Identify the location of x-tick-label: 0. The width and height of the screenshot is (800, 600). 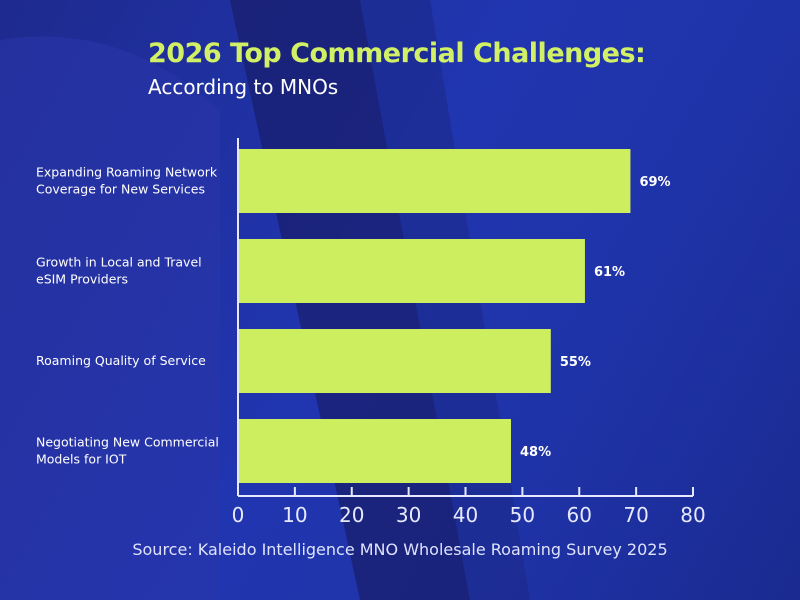
(238, 515).